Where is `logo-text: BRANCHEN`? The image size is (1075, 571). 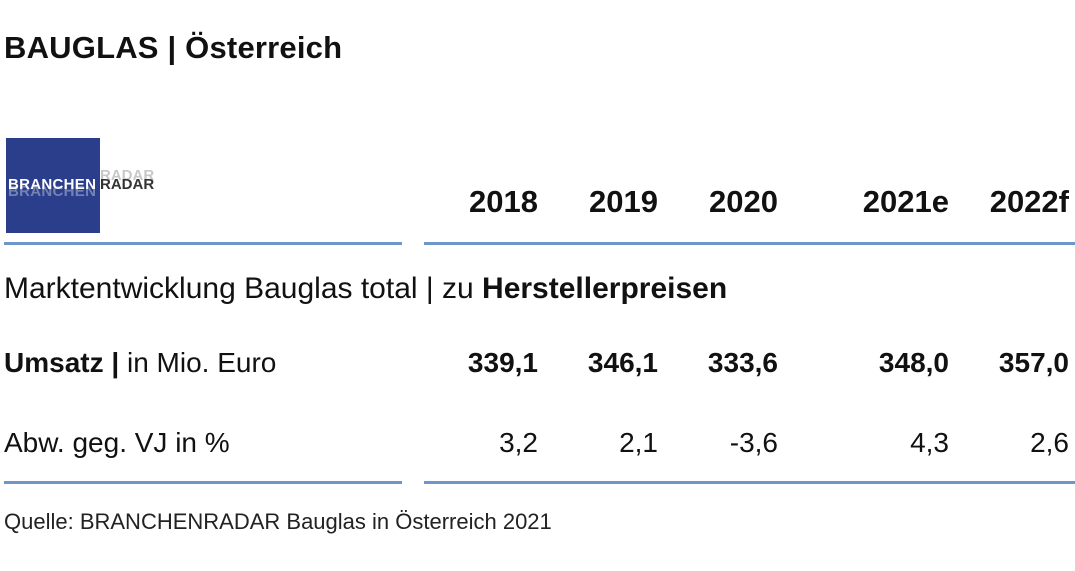
logo-text: BRANCHEN is located at coordinates (52, 184).